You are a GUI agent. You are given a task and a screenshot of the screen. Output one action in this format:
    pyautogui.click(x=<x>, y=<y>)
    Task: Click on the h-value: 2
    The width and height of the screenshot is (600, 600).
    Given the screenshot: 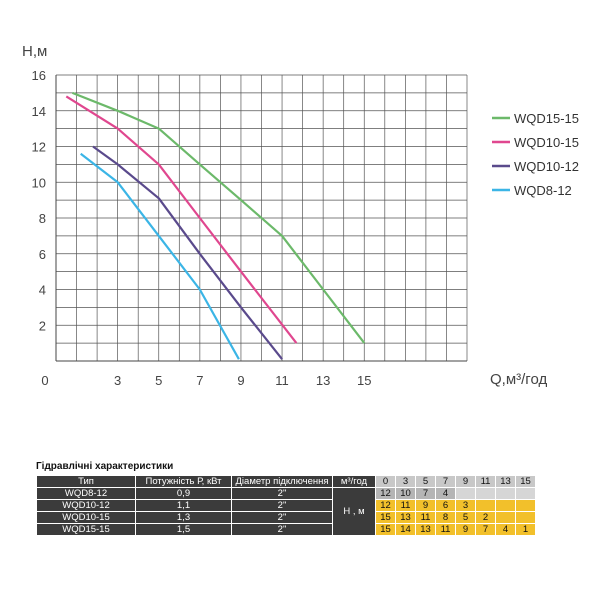 What is the action you would take?
    pyautogui.click(x=485, y=517)
    